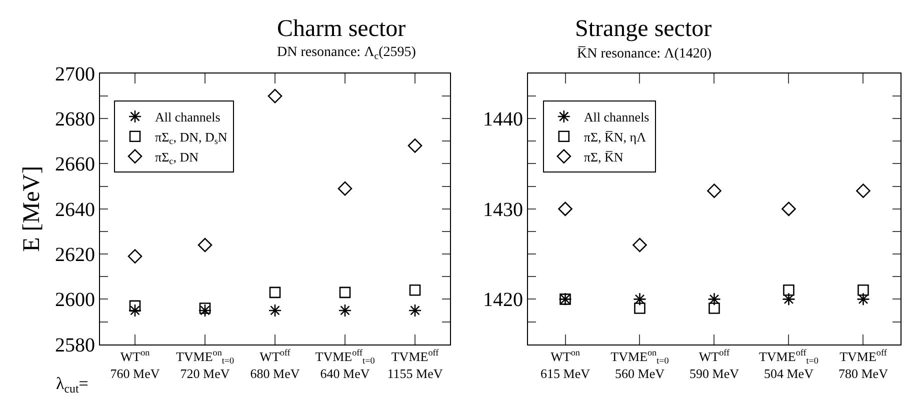 The height and width of the screenshot is (416, 905). Describe the element at coordinates (191, 137) in the screenshot. I see `legend-label: πΣ$_{c}$, DN, D$_{s}$N` at that location.